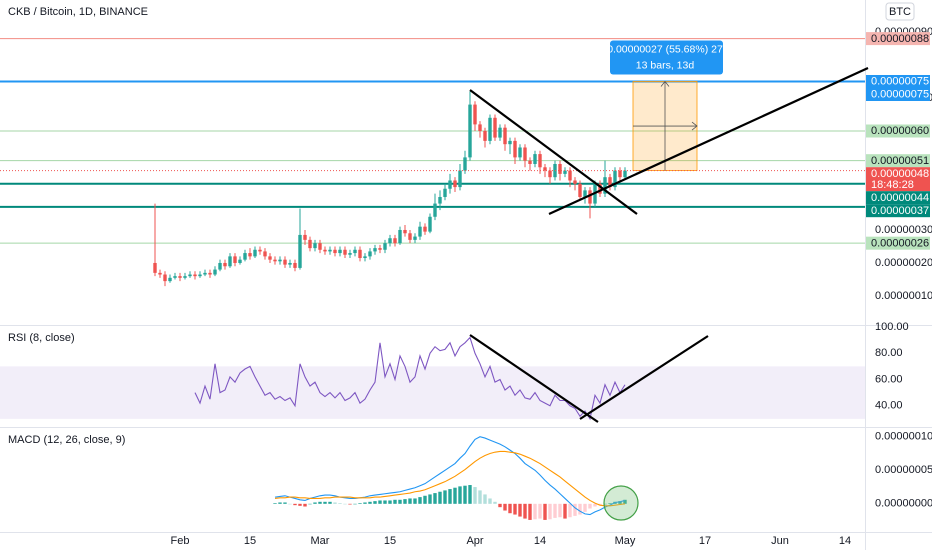 The image size is (932, 550). Describe the element at coordinates (694, 126) in the screenshot. I see `measure-arrowhead` at that location.